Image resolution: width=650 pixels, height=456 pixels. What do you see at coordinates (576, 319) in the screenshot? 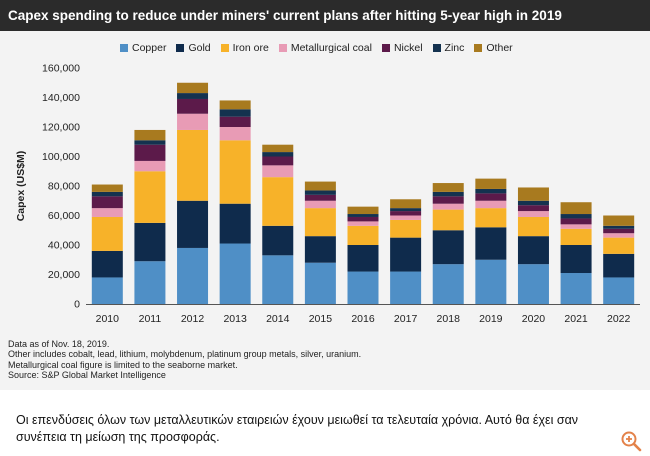
I see `x-tick-label: 2021` at bounding box center [576, 319].